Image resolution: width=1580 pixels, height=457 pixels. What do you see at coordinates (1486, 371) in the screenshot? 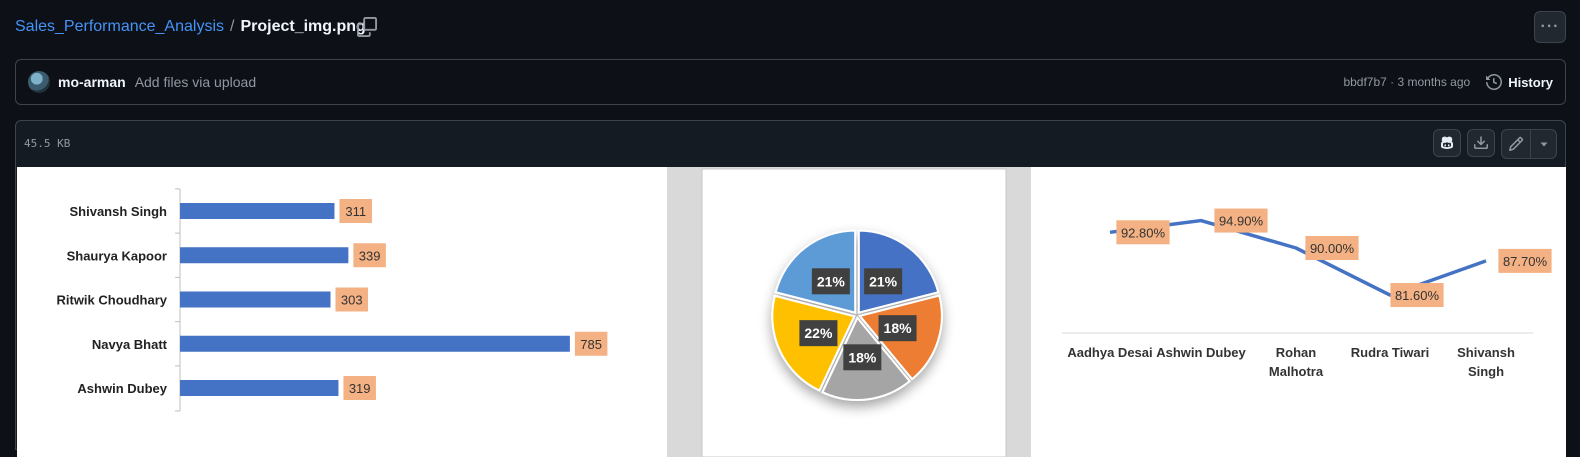
I see `line-category-label: Singh` at bounding box center [1486, 371].